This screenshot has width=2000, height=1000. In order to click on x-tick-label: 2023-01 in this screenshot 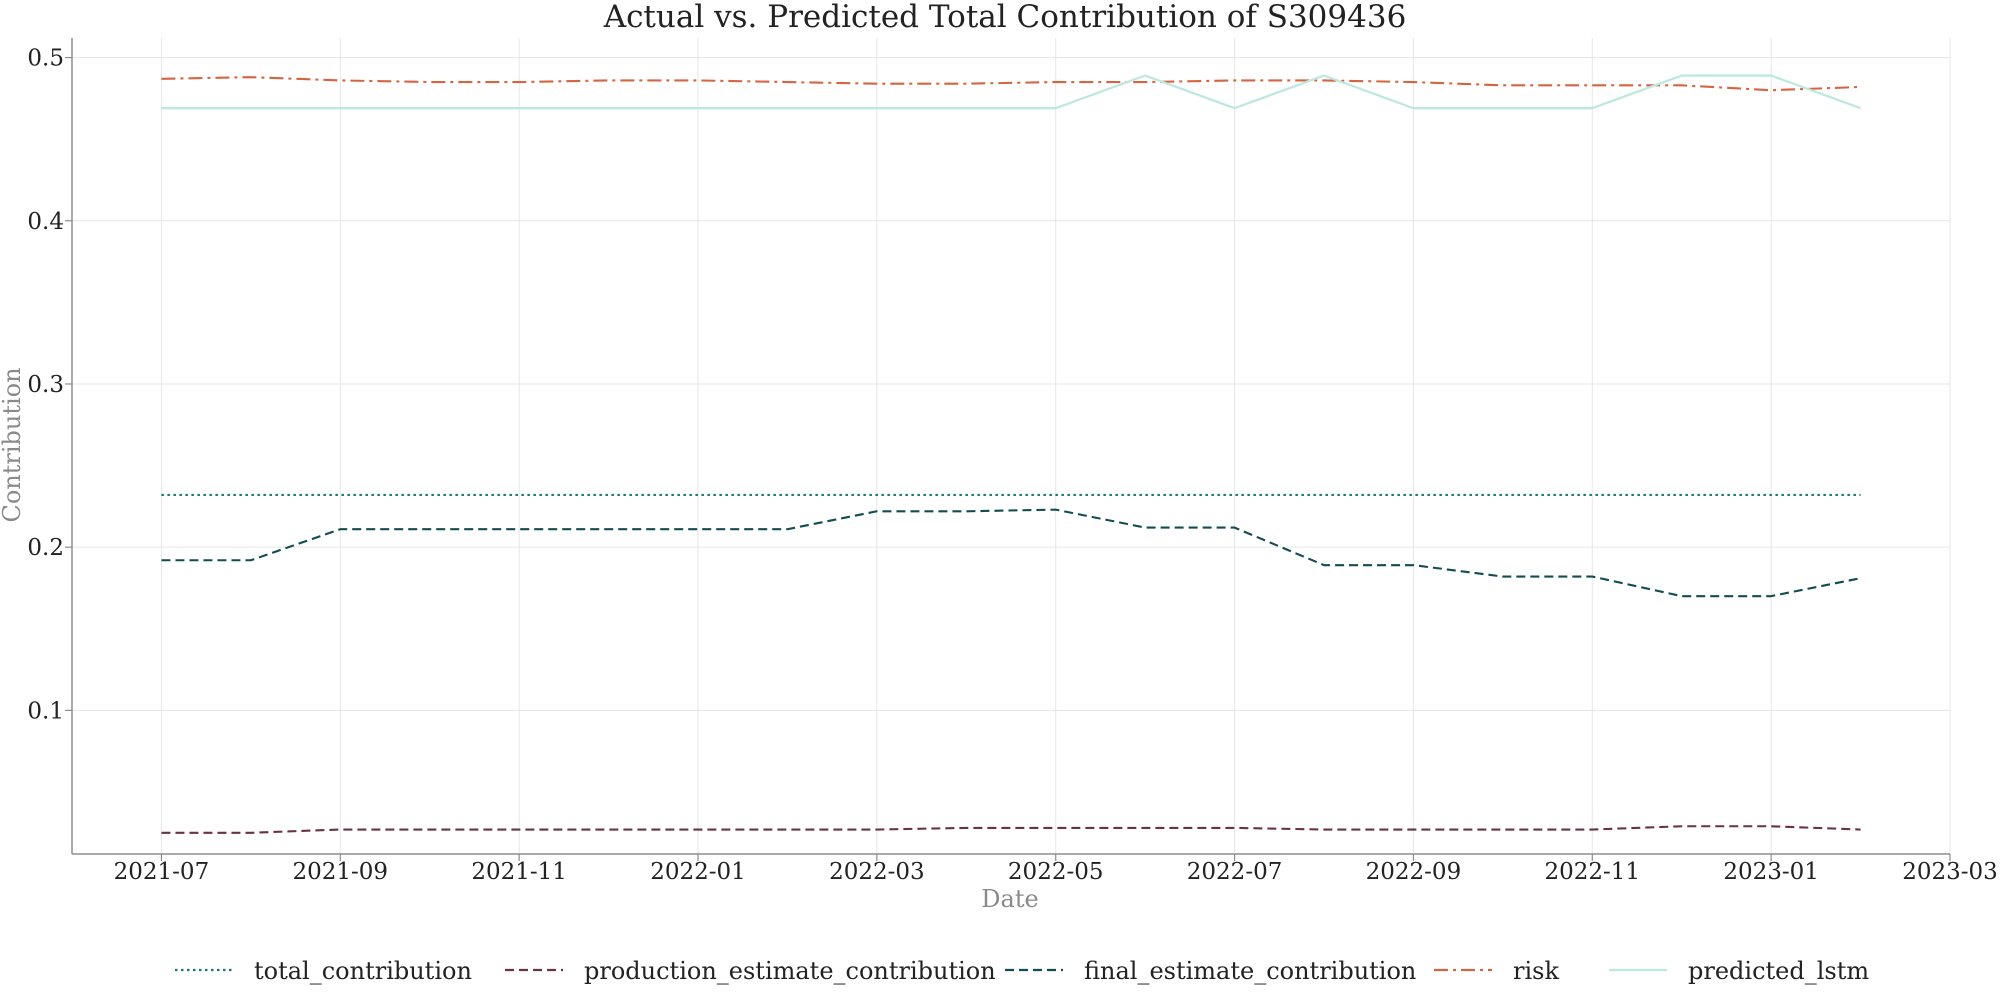, I will do `click(1771, 872)`.